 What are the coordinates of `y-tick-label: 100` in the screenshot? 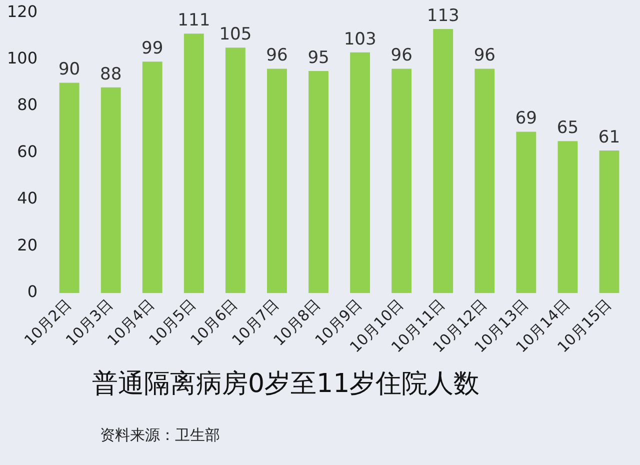 It's located at (22, 58).